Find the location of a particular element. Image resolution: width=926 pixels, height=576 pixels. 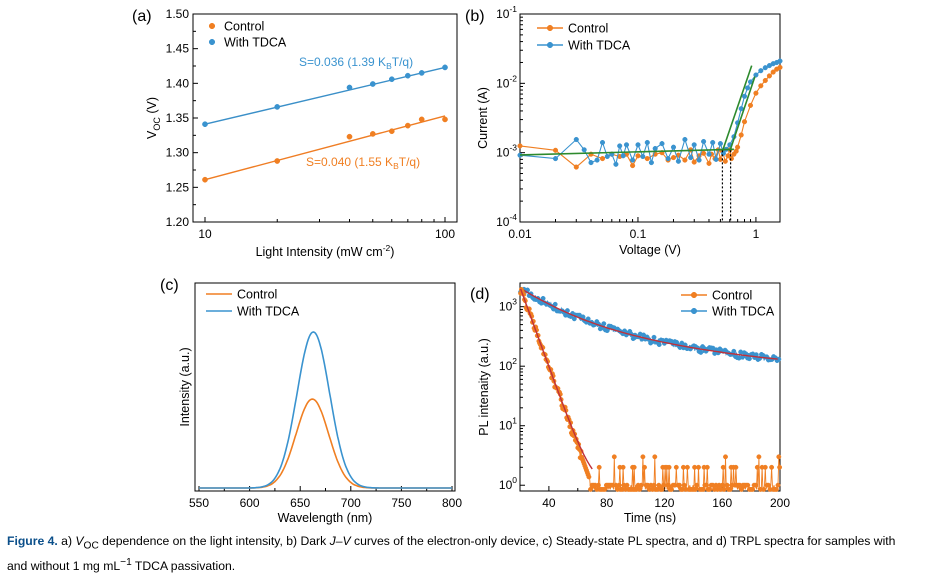

y-axis-label: VOC (V) is located at coordinates (153, 118).